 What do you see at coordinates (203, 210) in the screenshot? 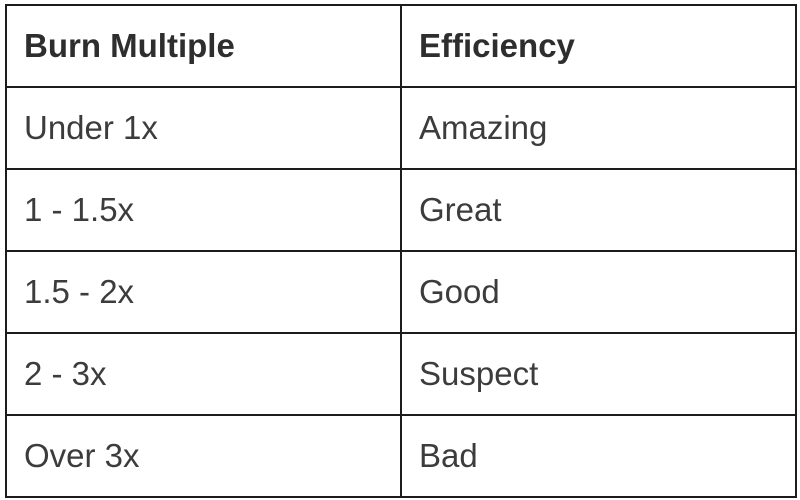
I see `burn-multiple-cell: 1 - 1.5x` at bounding box center [203, 210].